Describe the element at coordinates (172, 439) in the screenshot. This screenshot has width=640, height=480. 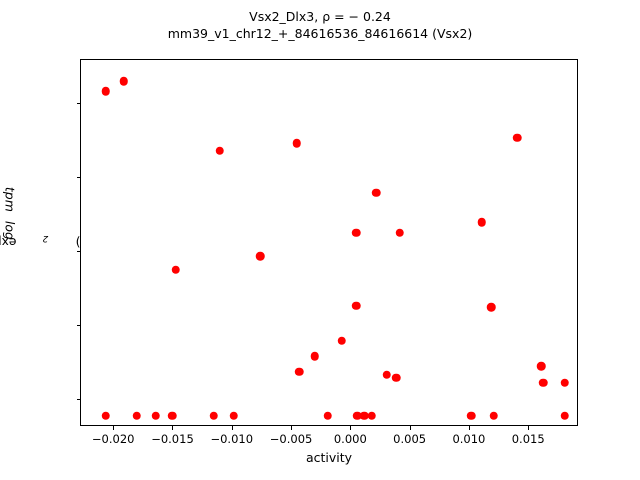
I see `x-tick-label: −0.015` at that location.